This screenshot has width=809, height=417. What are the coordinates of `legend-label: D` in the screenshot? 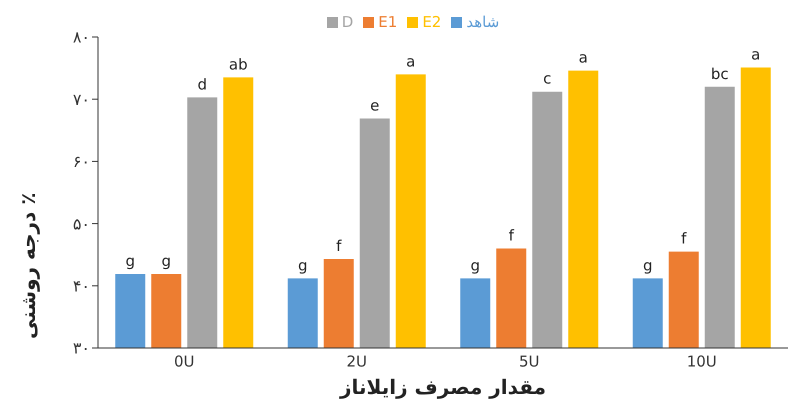 It's located at (348, 22).